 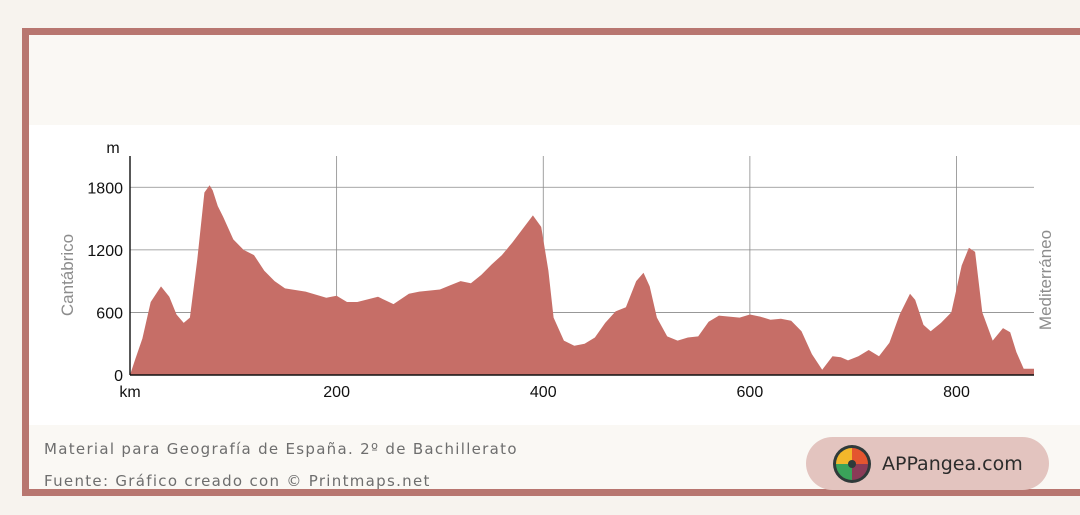 I want to click on x-tick-label: 600, so click(x=750, y=392).